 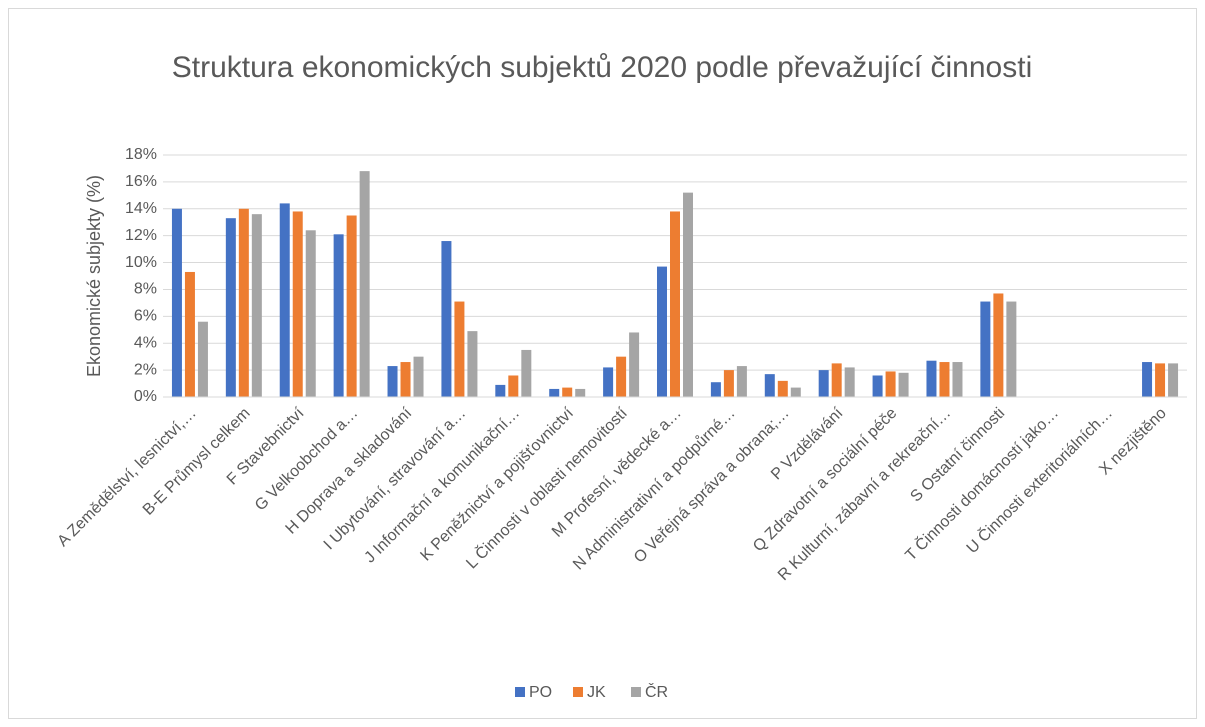 I want to click on y-axis-label: Ekonomické subjekty (%), so click(x=94, y=276).